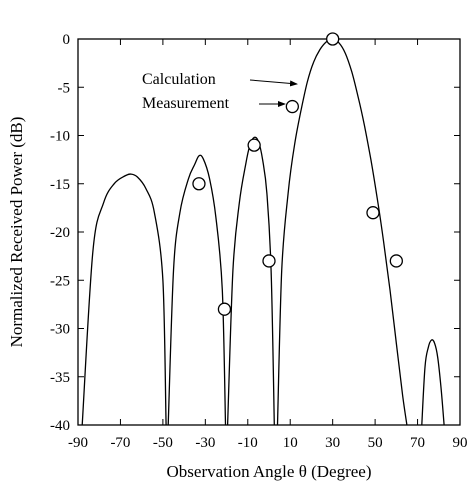 The height and width of the screenshot is (489, 474). Describe the element at coordinates (60, 137) in the screenshot. I see `y-tick-label: -10` at that location.